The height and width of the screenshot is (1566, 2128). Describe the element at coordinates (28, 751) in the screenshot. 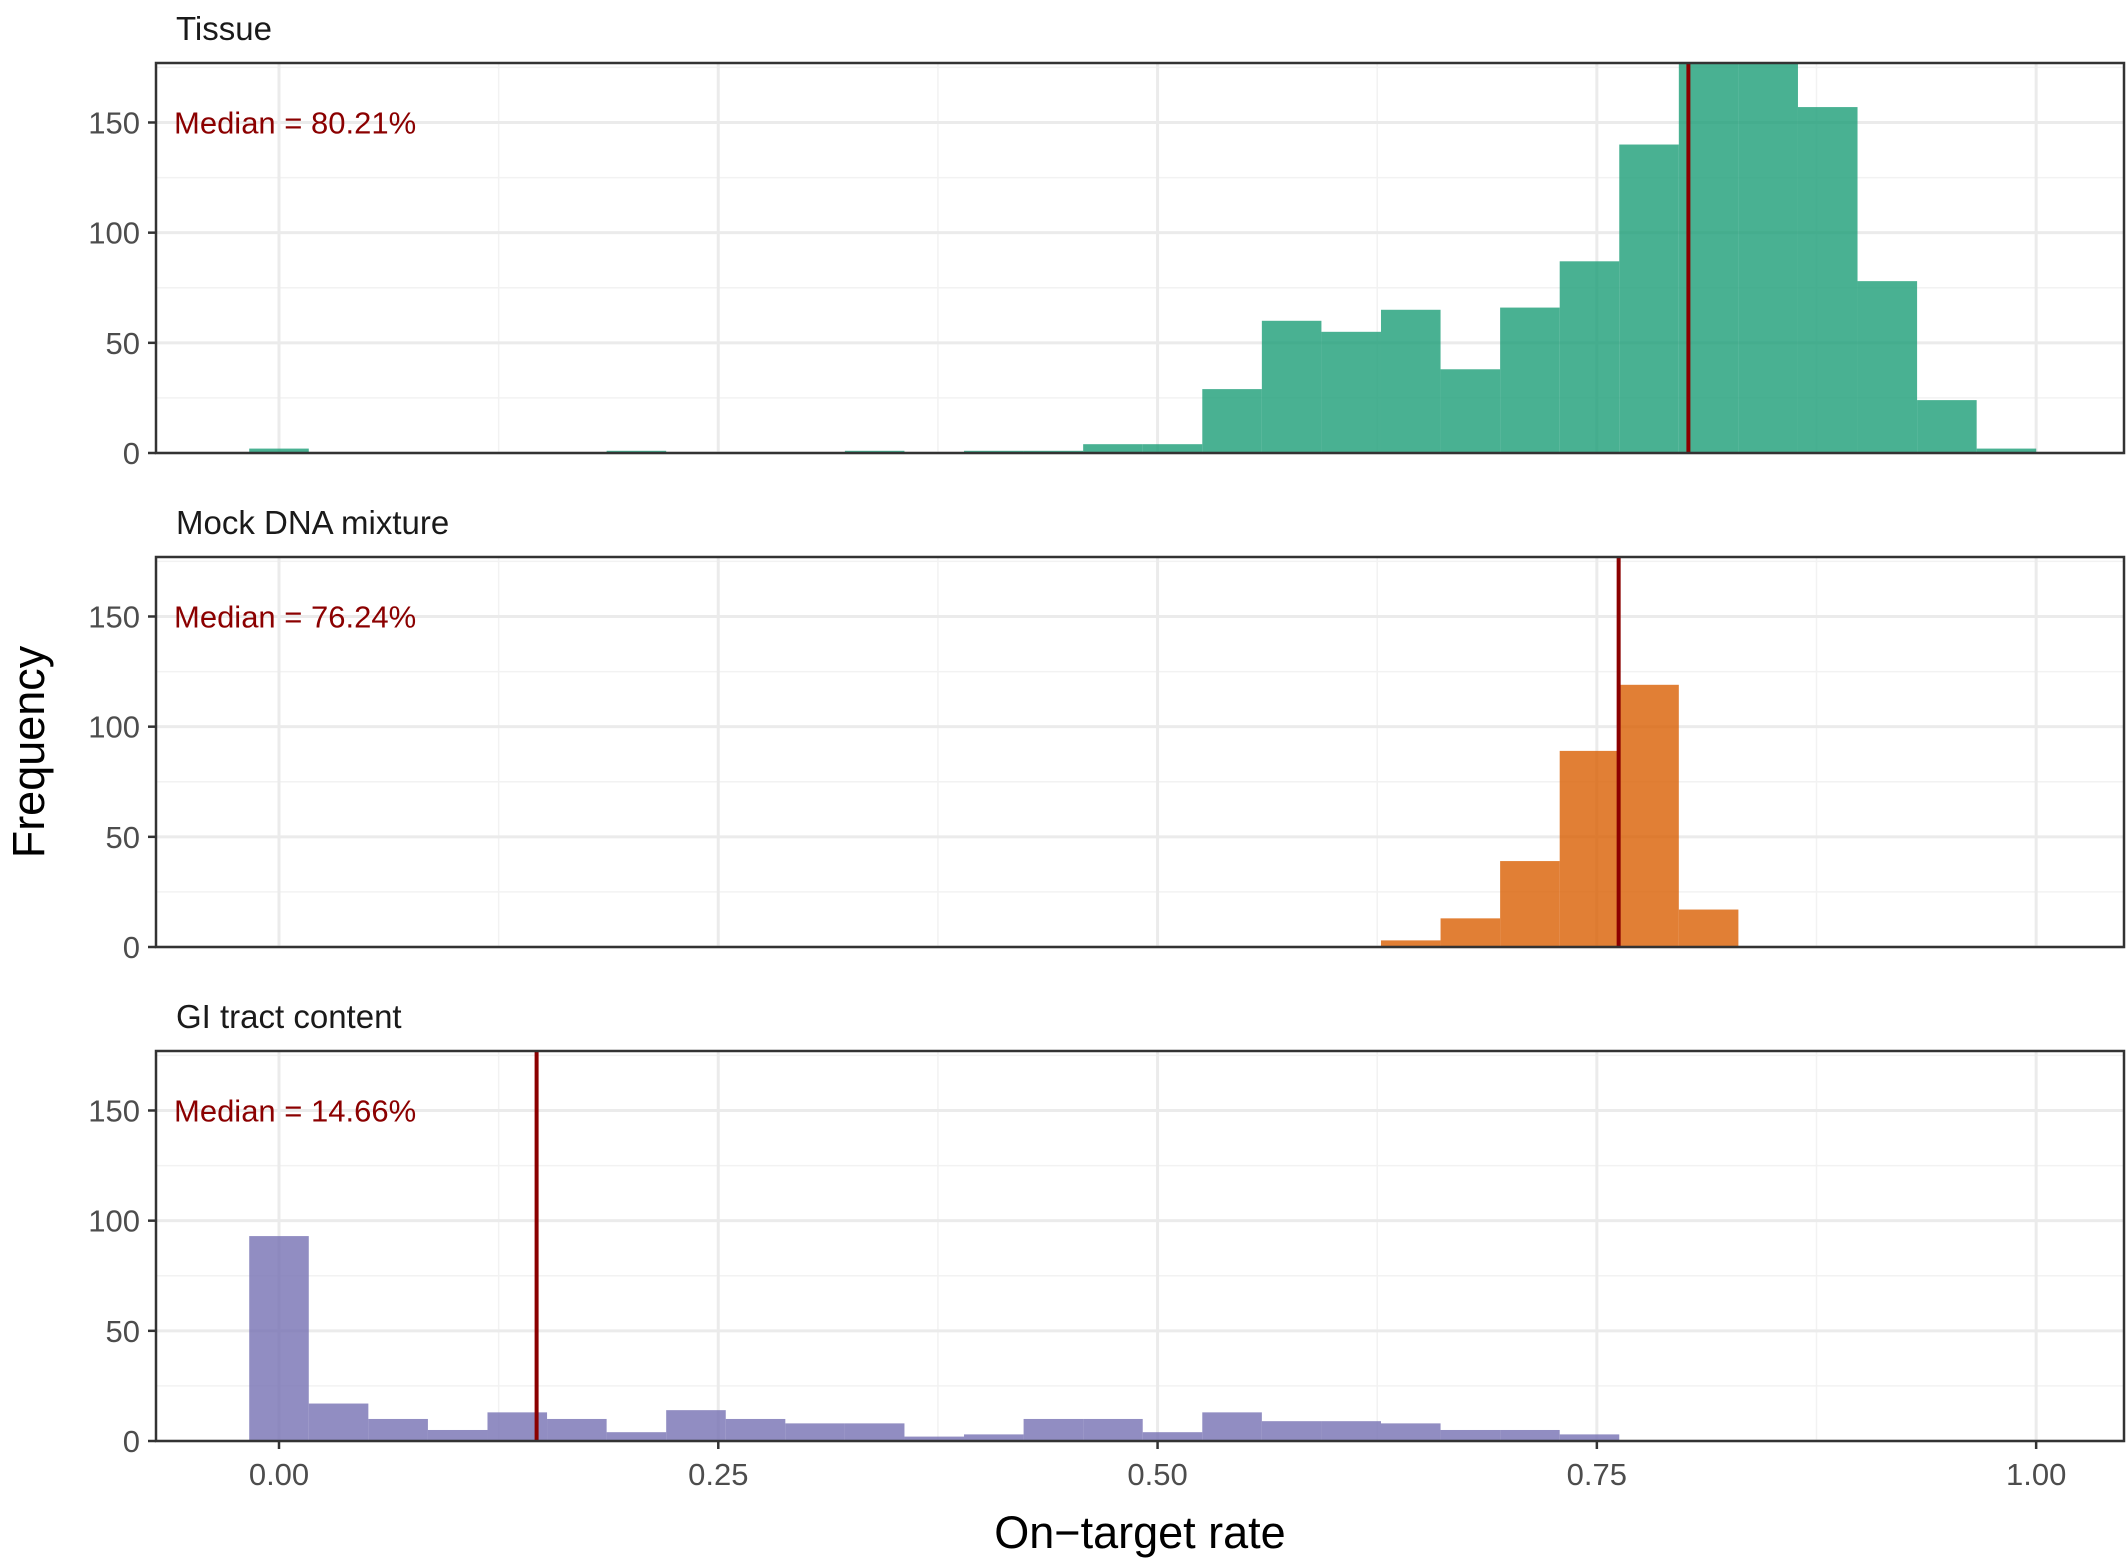

I see `y-axis-title: Frequency` at that location.